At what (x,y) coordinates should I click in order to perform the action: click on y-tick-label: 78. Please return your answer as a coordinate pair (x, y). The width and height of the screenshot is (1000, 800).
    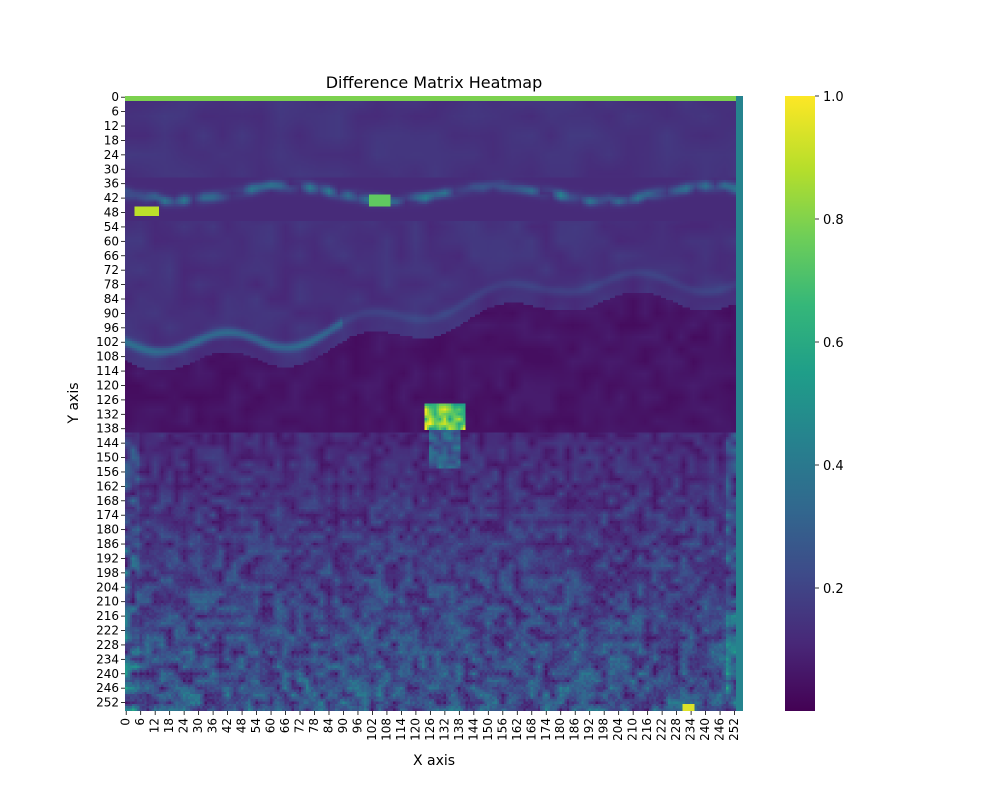
    Looking at the image, I should click on (111, 285).